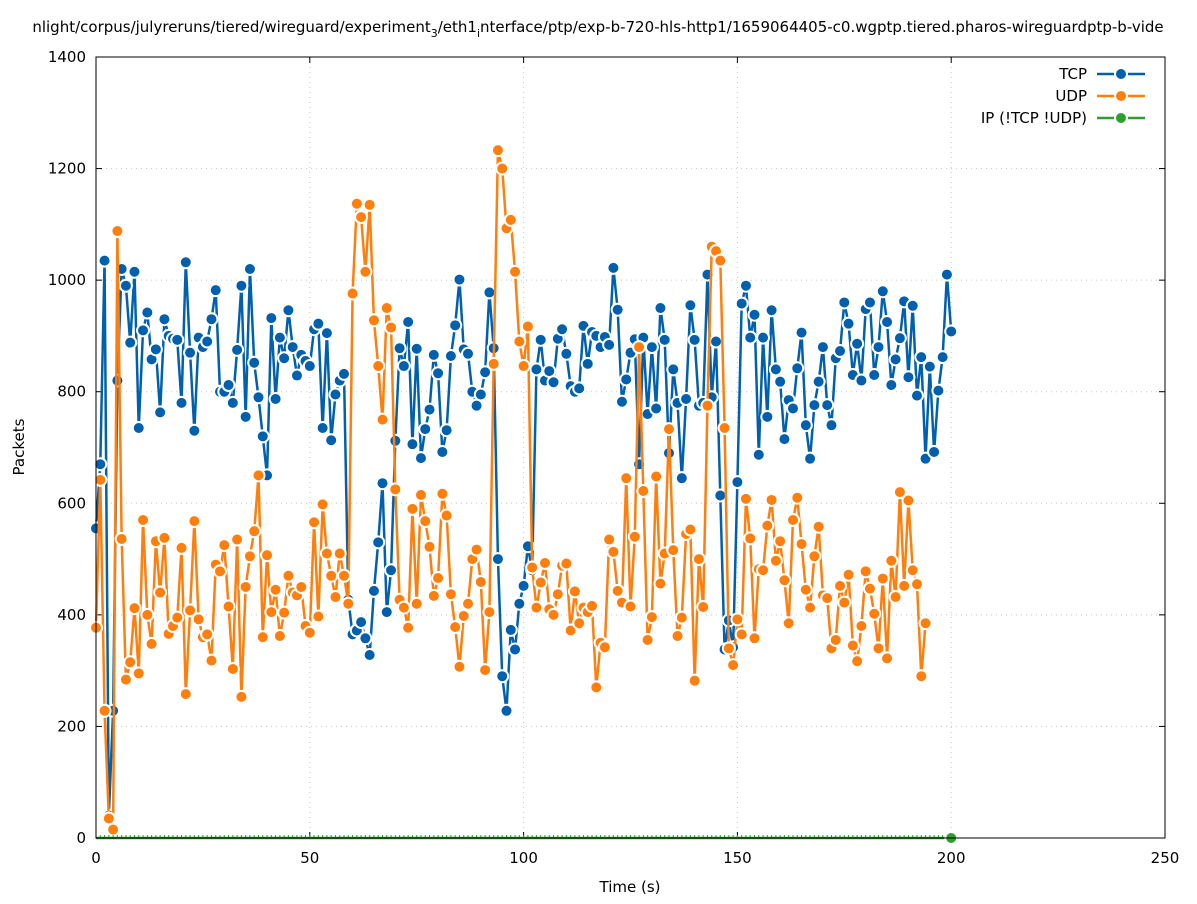 The width and height of the screenshot is (1197, 904). Describe the element at coordinates (71, 392) in the screenshot. I see `y-tick-label: 800` at that location.